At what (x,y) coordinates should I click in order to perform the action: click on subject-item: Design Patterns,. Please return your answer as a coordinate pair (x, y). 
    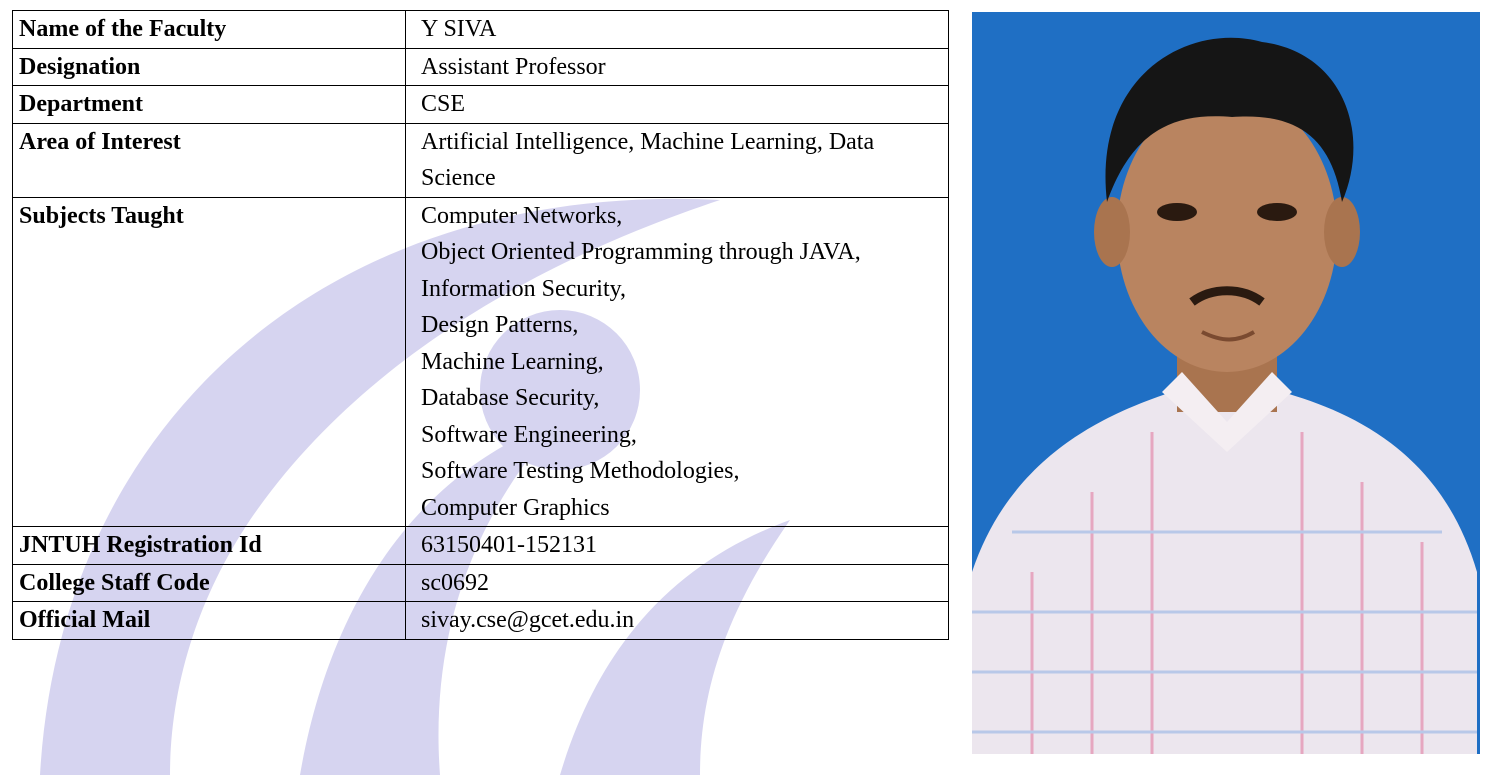
    Looking at the image, I should click on (500, 325).